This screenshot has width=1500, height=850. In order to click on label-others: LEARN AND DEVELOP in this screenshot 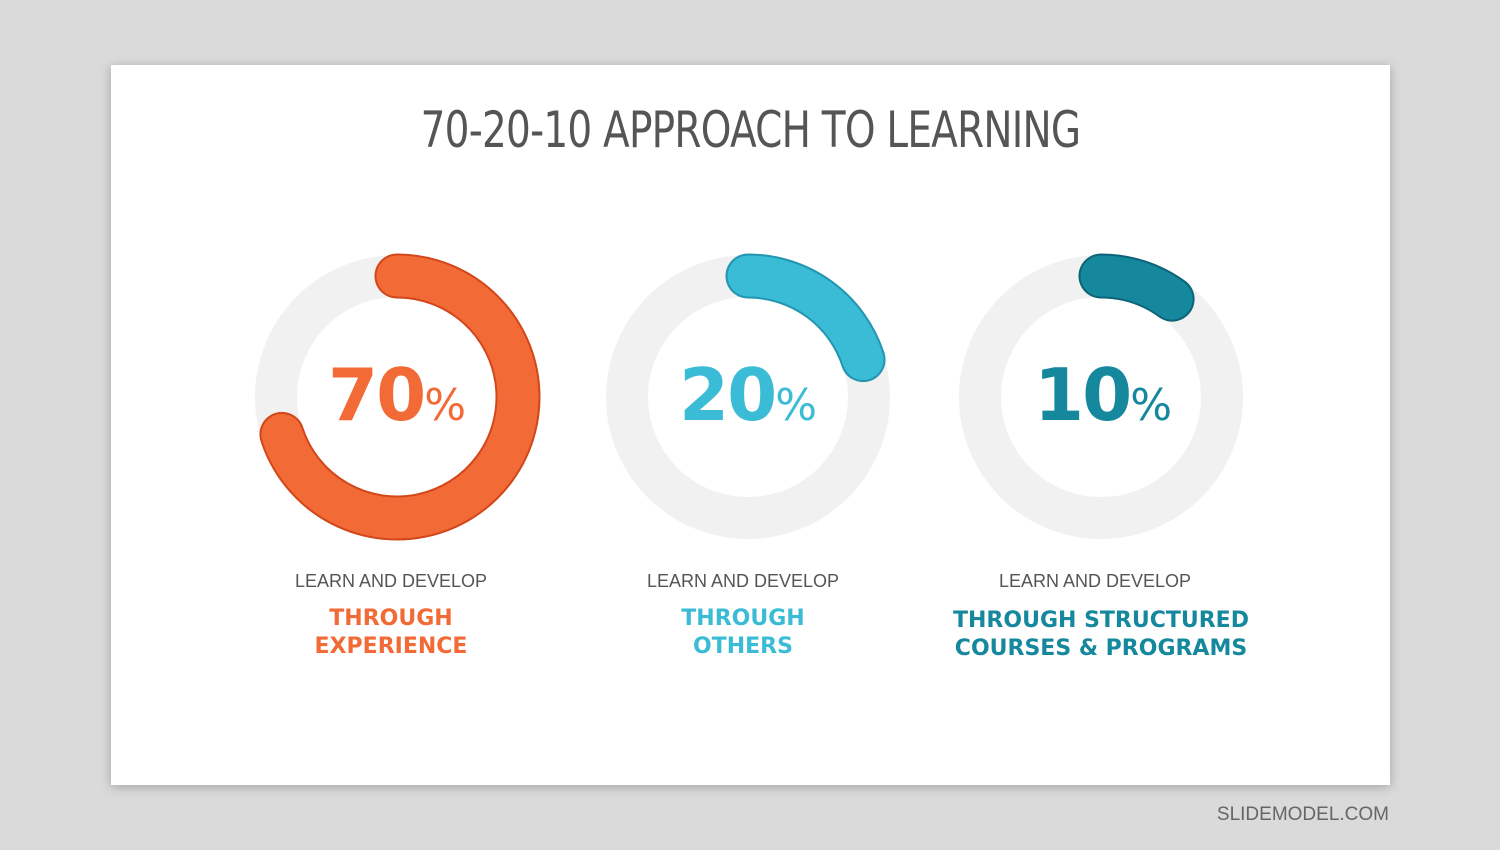, I will do `click(743, 581)`.